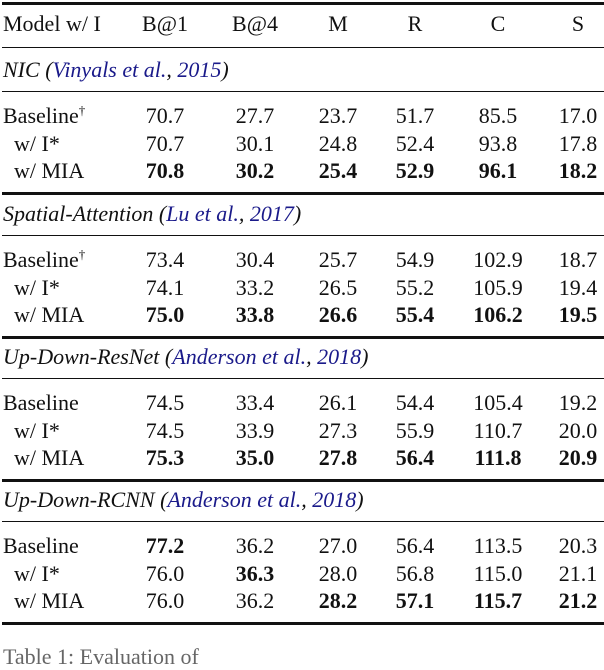  I want to click on value-S: 18.2, so click(578, 170).